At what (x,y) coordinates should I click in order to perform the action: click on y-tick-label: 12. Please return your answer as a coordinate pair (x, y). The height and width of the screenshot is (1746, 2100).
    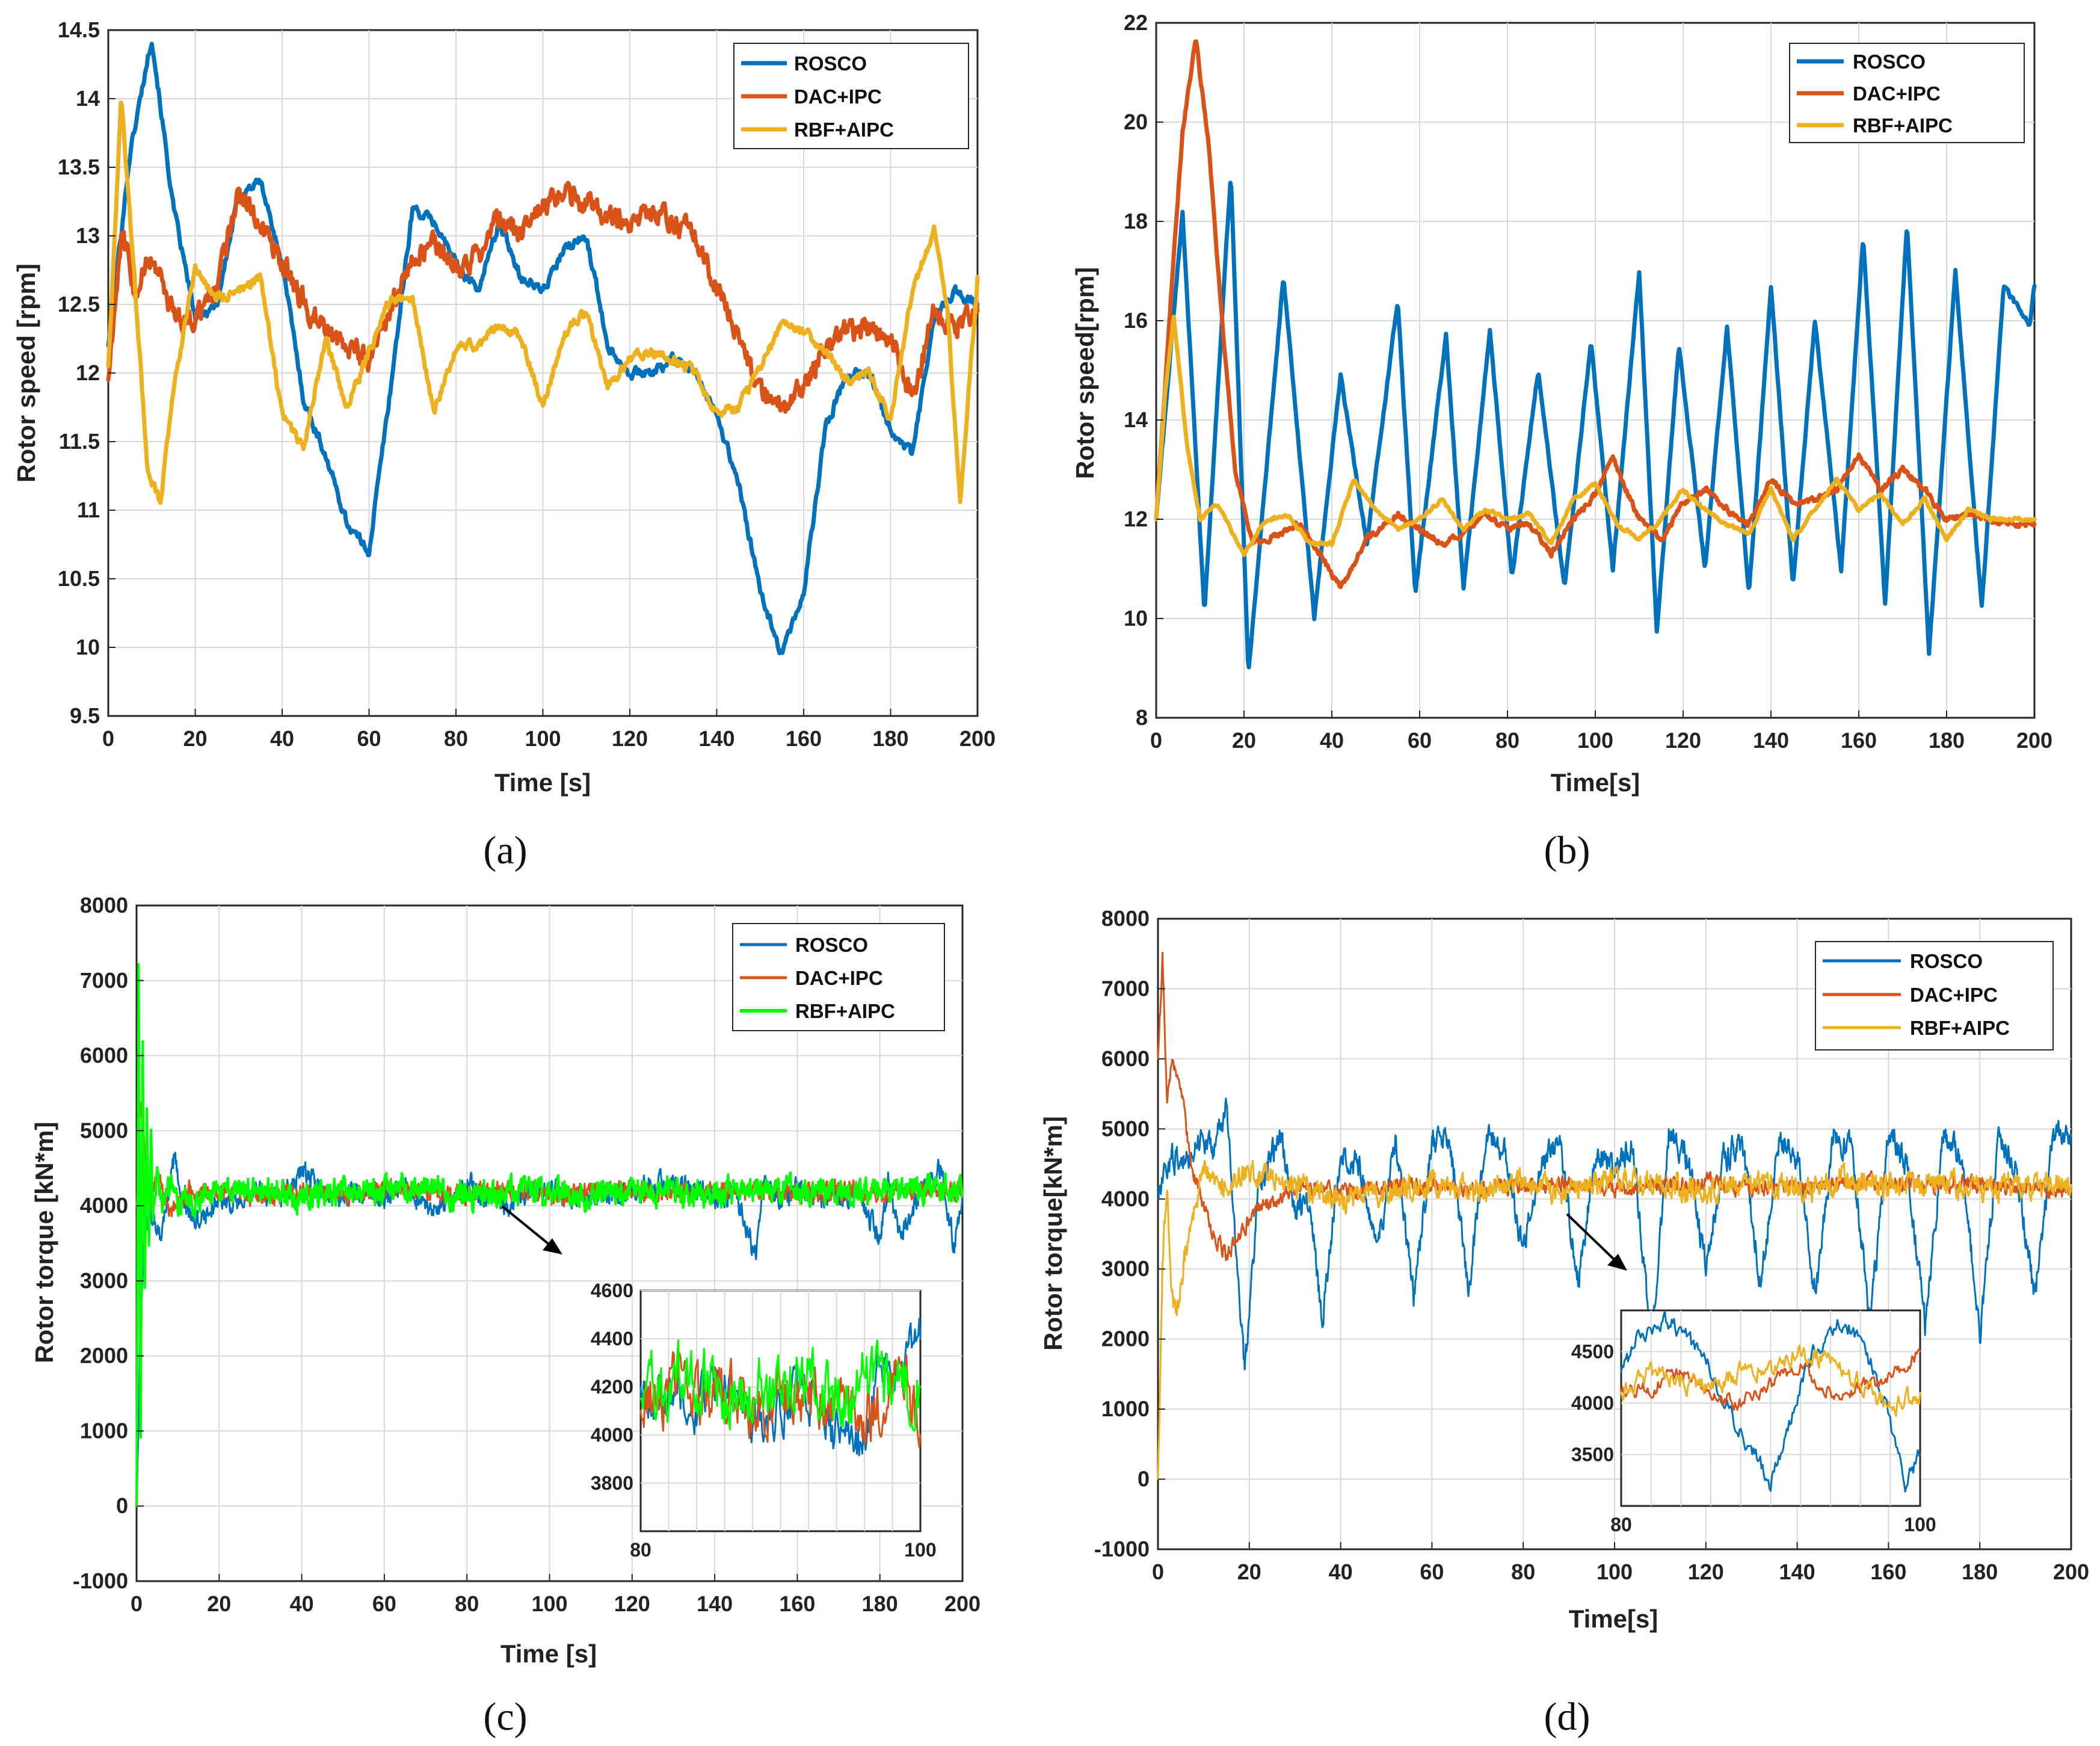
    Looking at the image, I should click on (88, 372).